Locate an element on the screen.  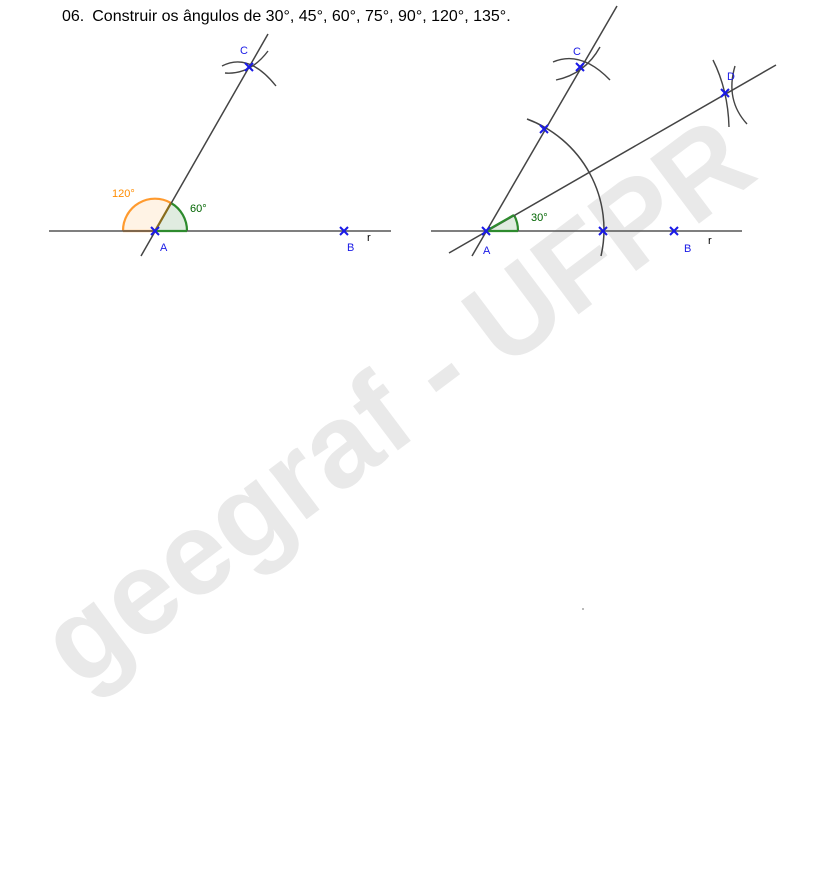
point-a-left-label: A is located at coordinates (164, 248).